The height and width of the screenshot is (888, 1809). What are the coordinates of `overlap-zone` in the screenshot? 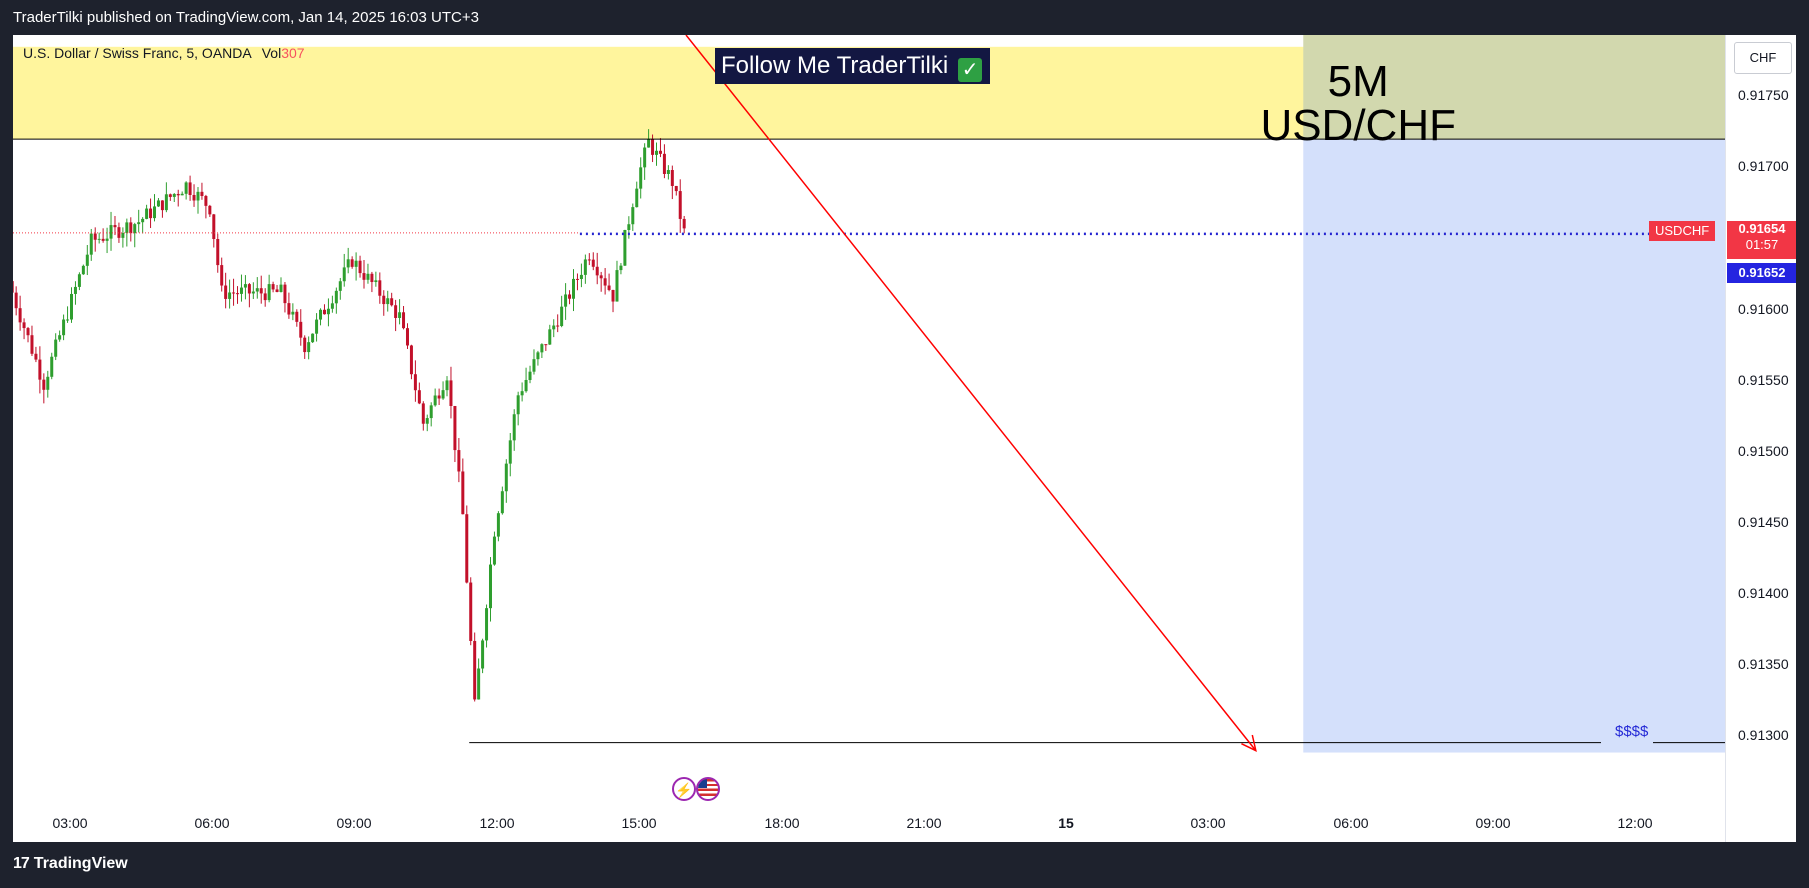 It's located at (1514, 87).